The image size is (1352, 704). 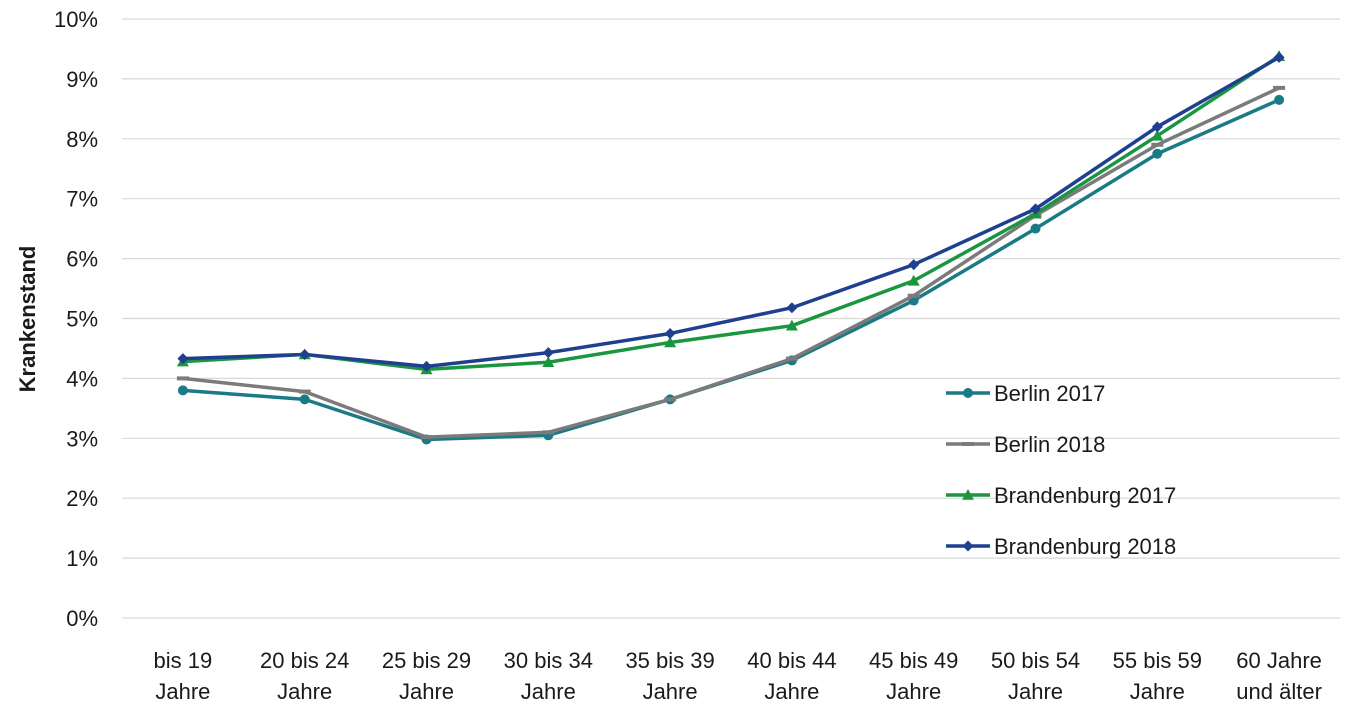 What do you see at coordinates (1157, 676) in the screenshot?
I see `x-tick-label: 55 bis 59 Jahre` at bounding box center [1157, 676].